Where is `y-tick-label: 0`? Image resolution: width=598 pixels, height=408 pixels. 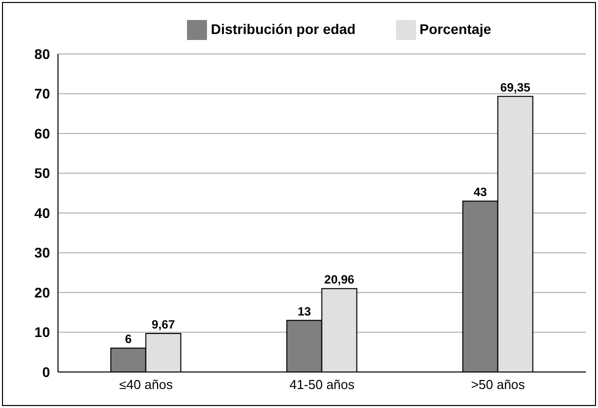
y-tick-label: 0 is located at coordinates (46, 372).